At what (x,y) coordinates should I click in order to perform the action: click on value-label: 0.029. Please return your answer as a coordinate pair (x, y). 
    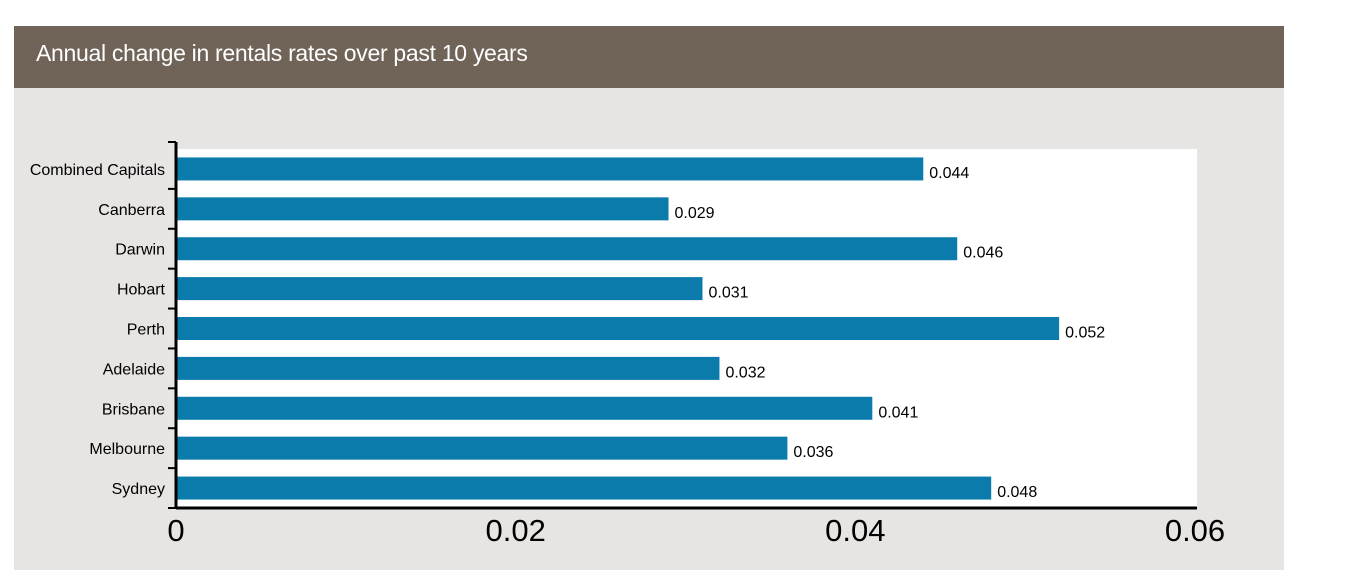
    Looking at the image, I should click on (695, 213).